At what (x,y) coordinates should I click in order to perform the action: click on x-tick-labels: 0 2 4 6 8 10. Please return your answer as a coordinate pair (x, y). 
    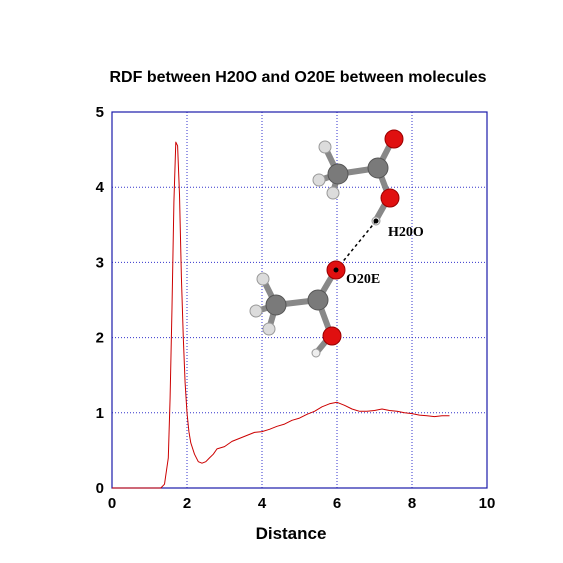
    Looking at the image, I should click on (302, 503).